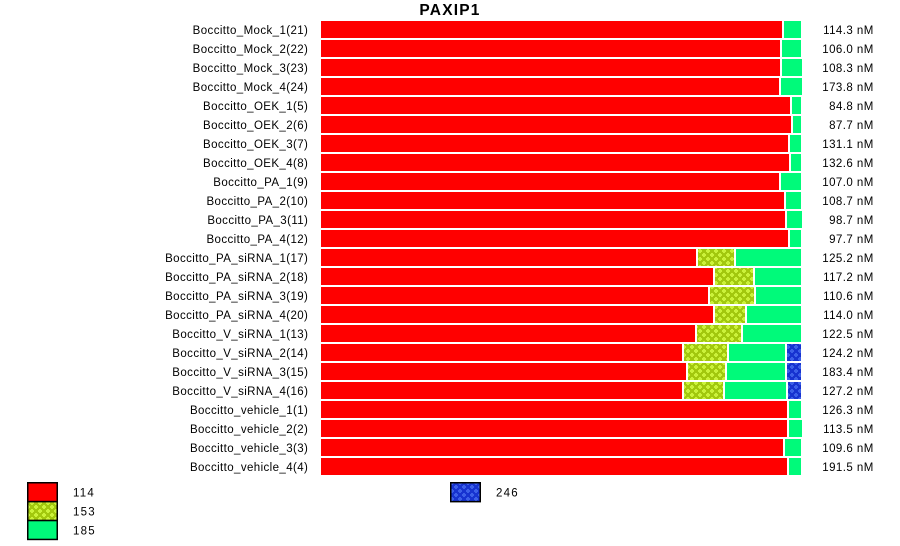 Image resolution: width=900 pixels, height=546 pixels. I want to click on svg-text: Boccitto_V_siRNA_1(13), so click(240, 335).